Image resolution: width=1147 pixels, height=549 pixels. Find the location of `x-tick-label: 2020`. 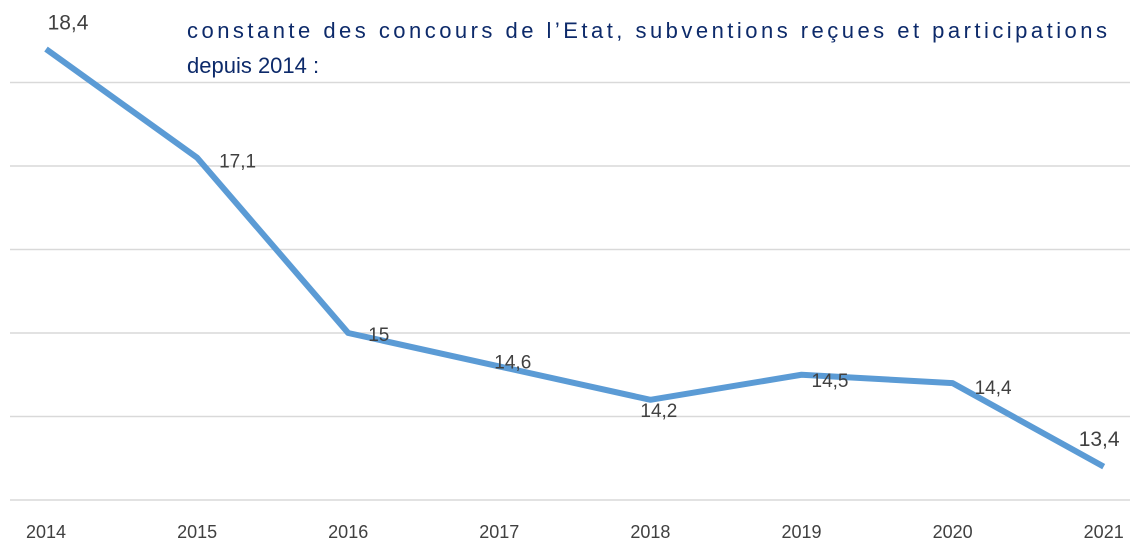

x-tick-label: 2020 is located at coordinates (953, 532).